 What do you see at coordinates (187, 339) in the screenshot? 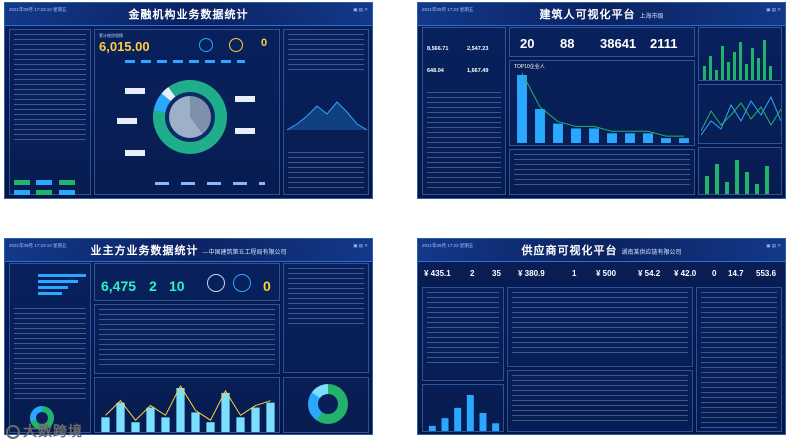
I see `task-list` at bounding box center [187, 339].